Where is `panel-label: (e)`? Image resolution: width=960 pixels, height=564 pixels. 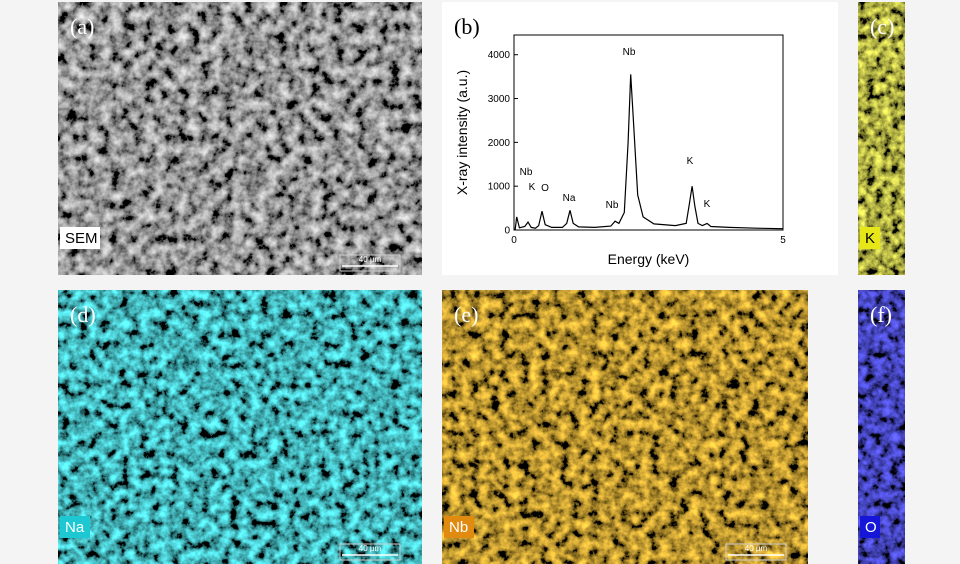
panel-label: (e) is located at coordinates (466, 314).